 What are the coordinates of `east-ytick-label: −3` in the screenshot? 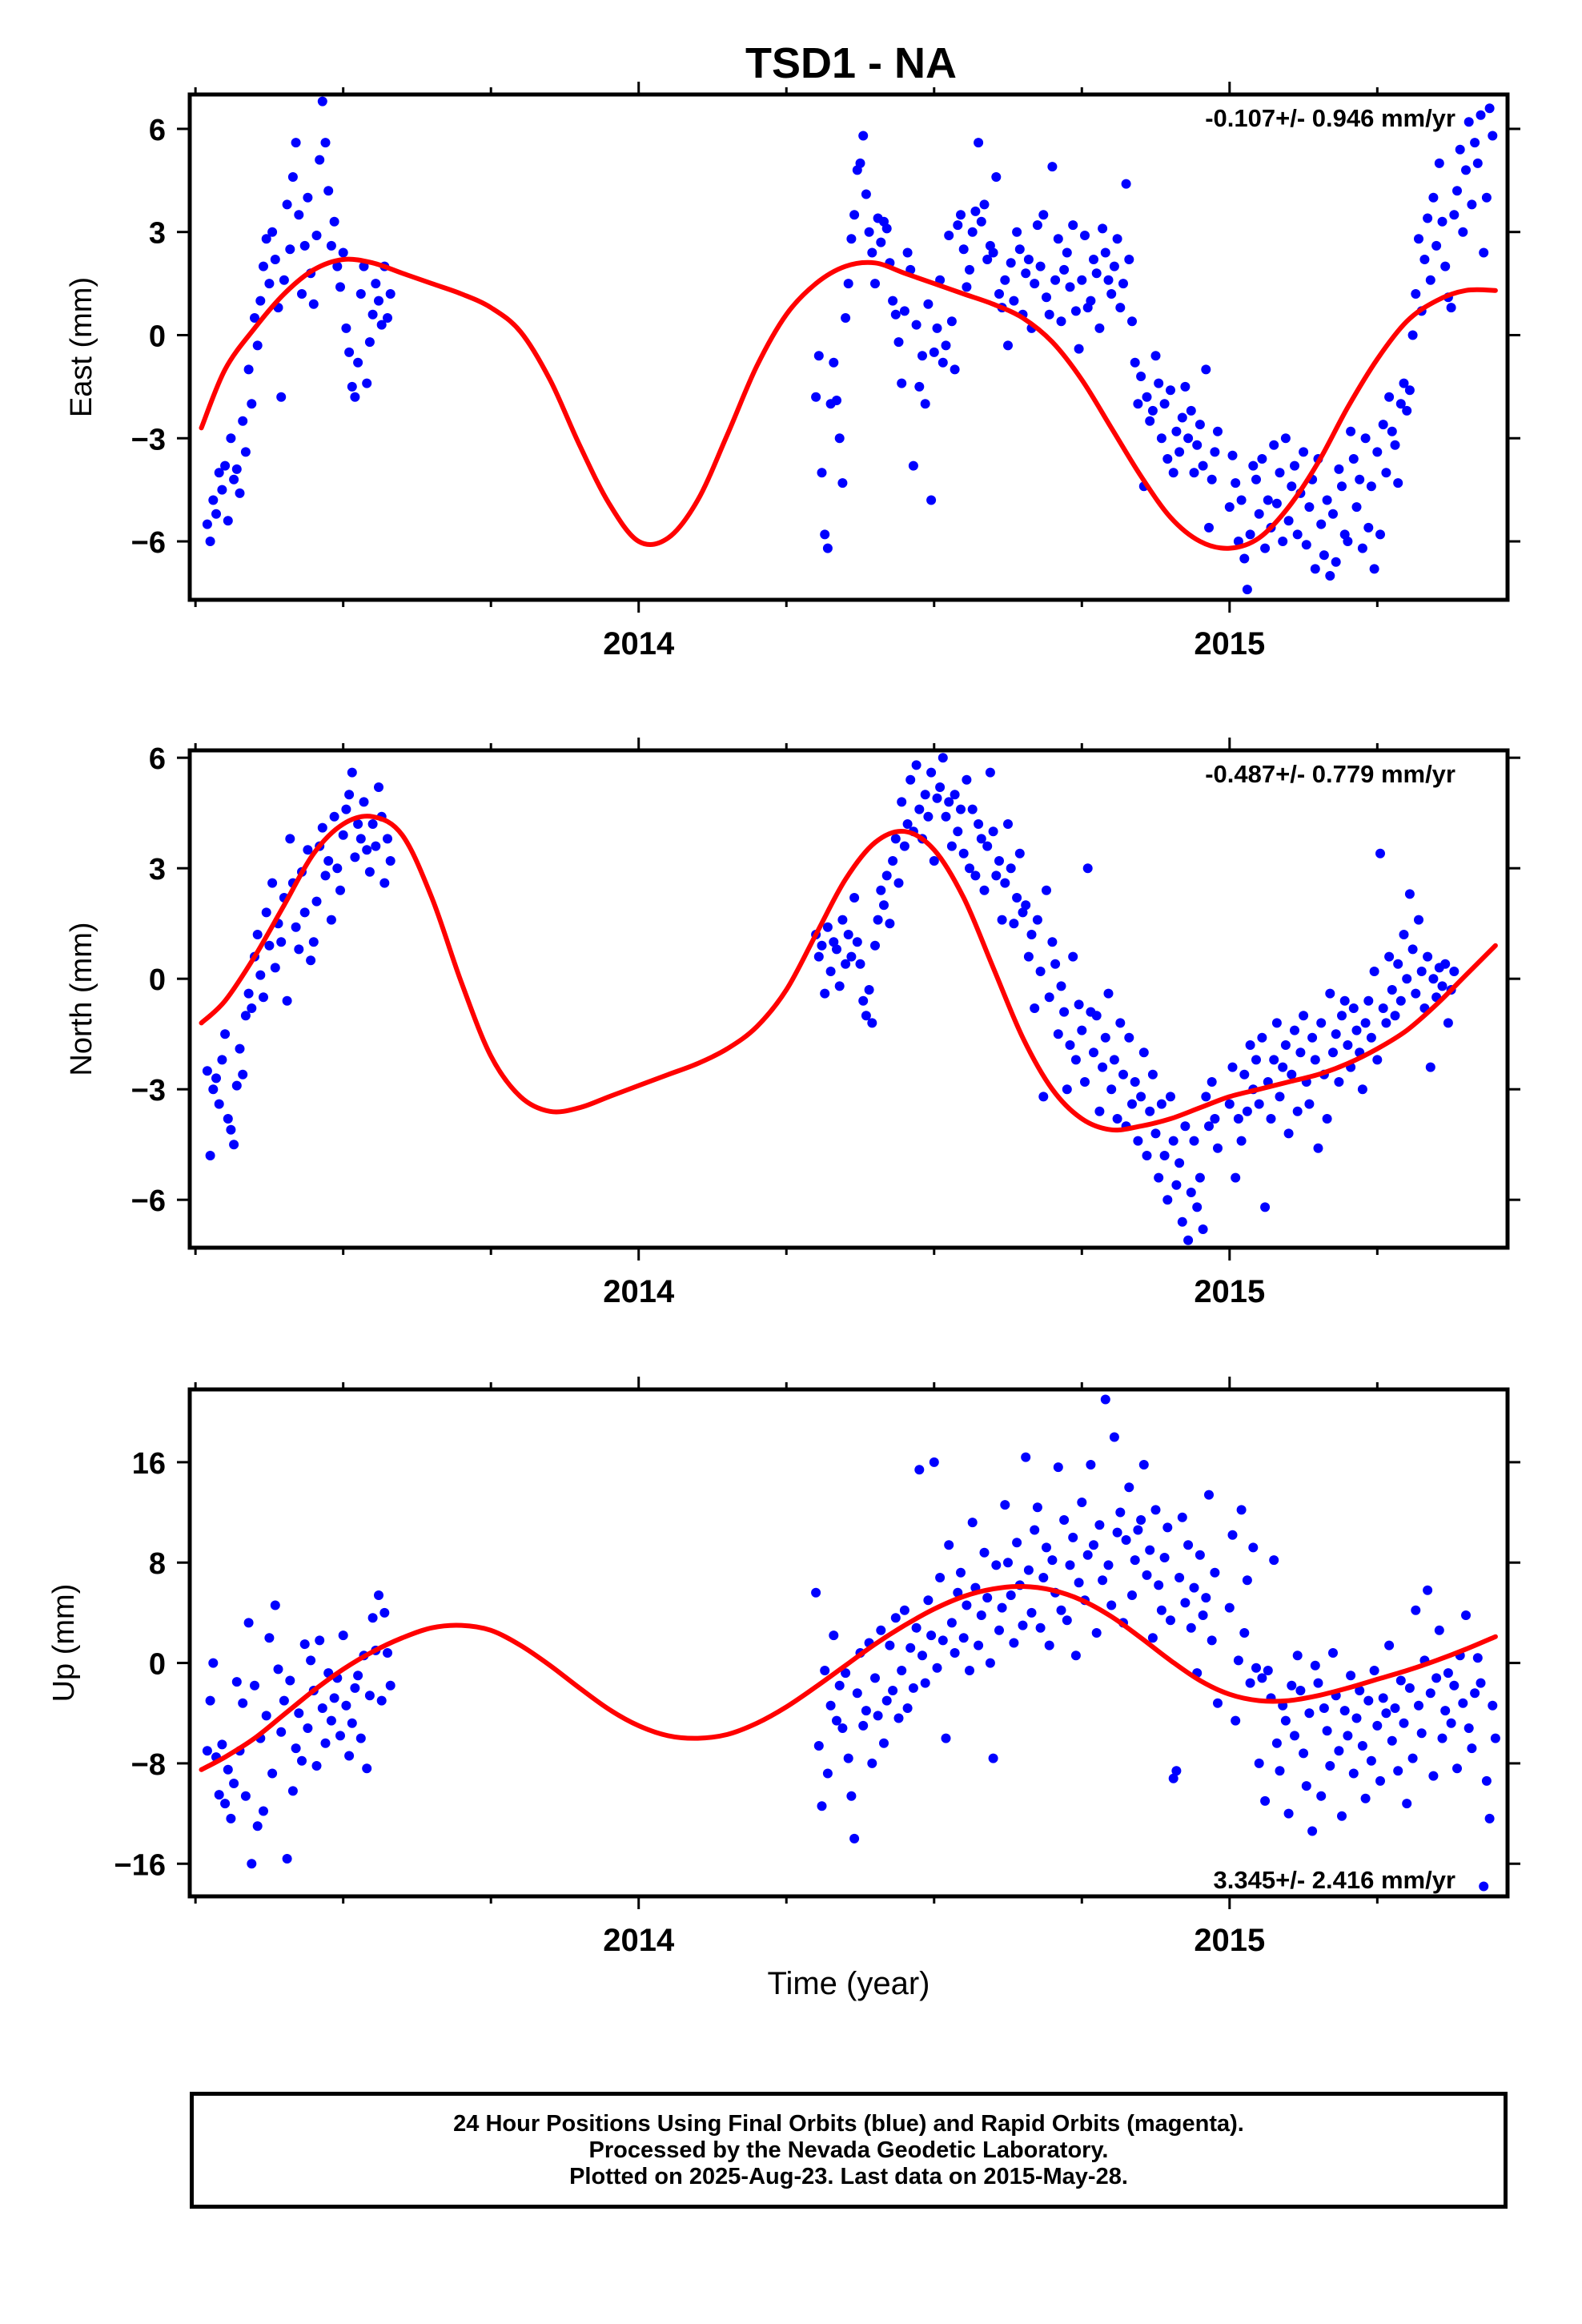 It's located at (148, 439).